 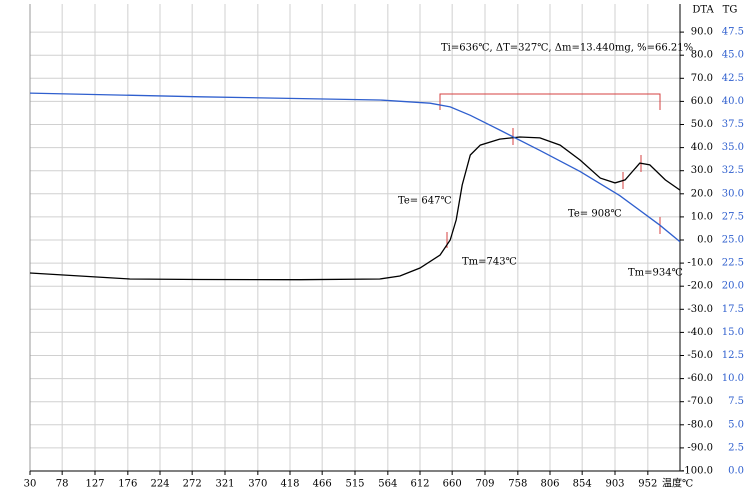 I want to click on x-tick-label: 758, so click(x=517, y=484).